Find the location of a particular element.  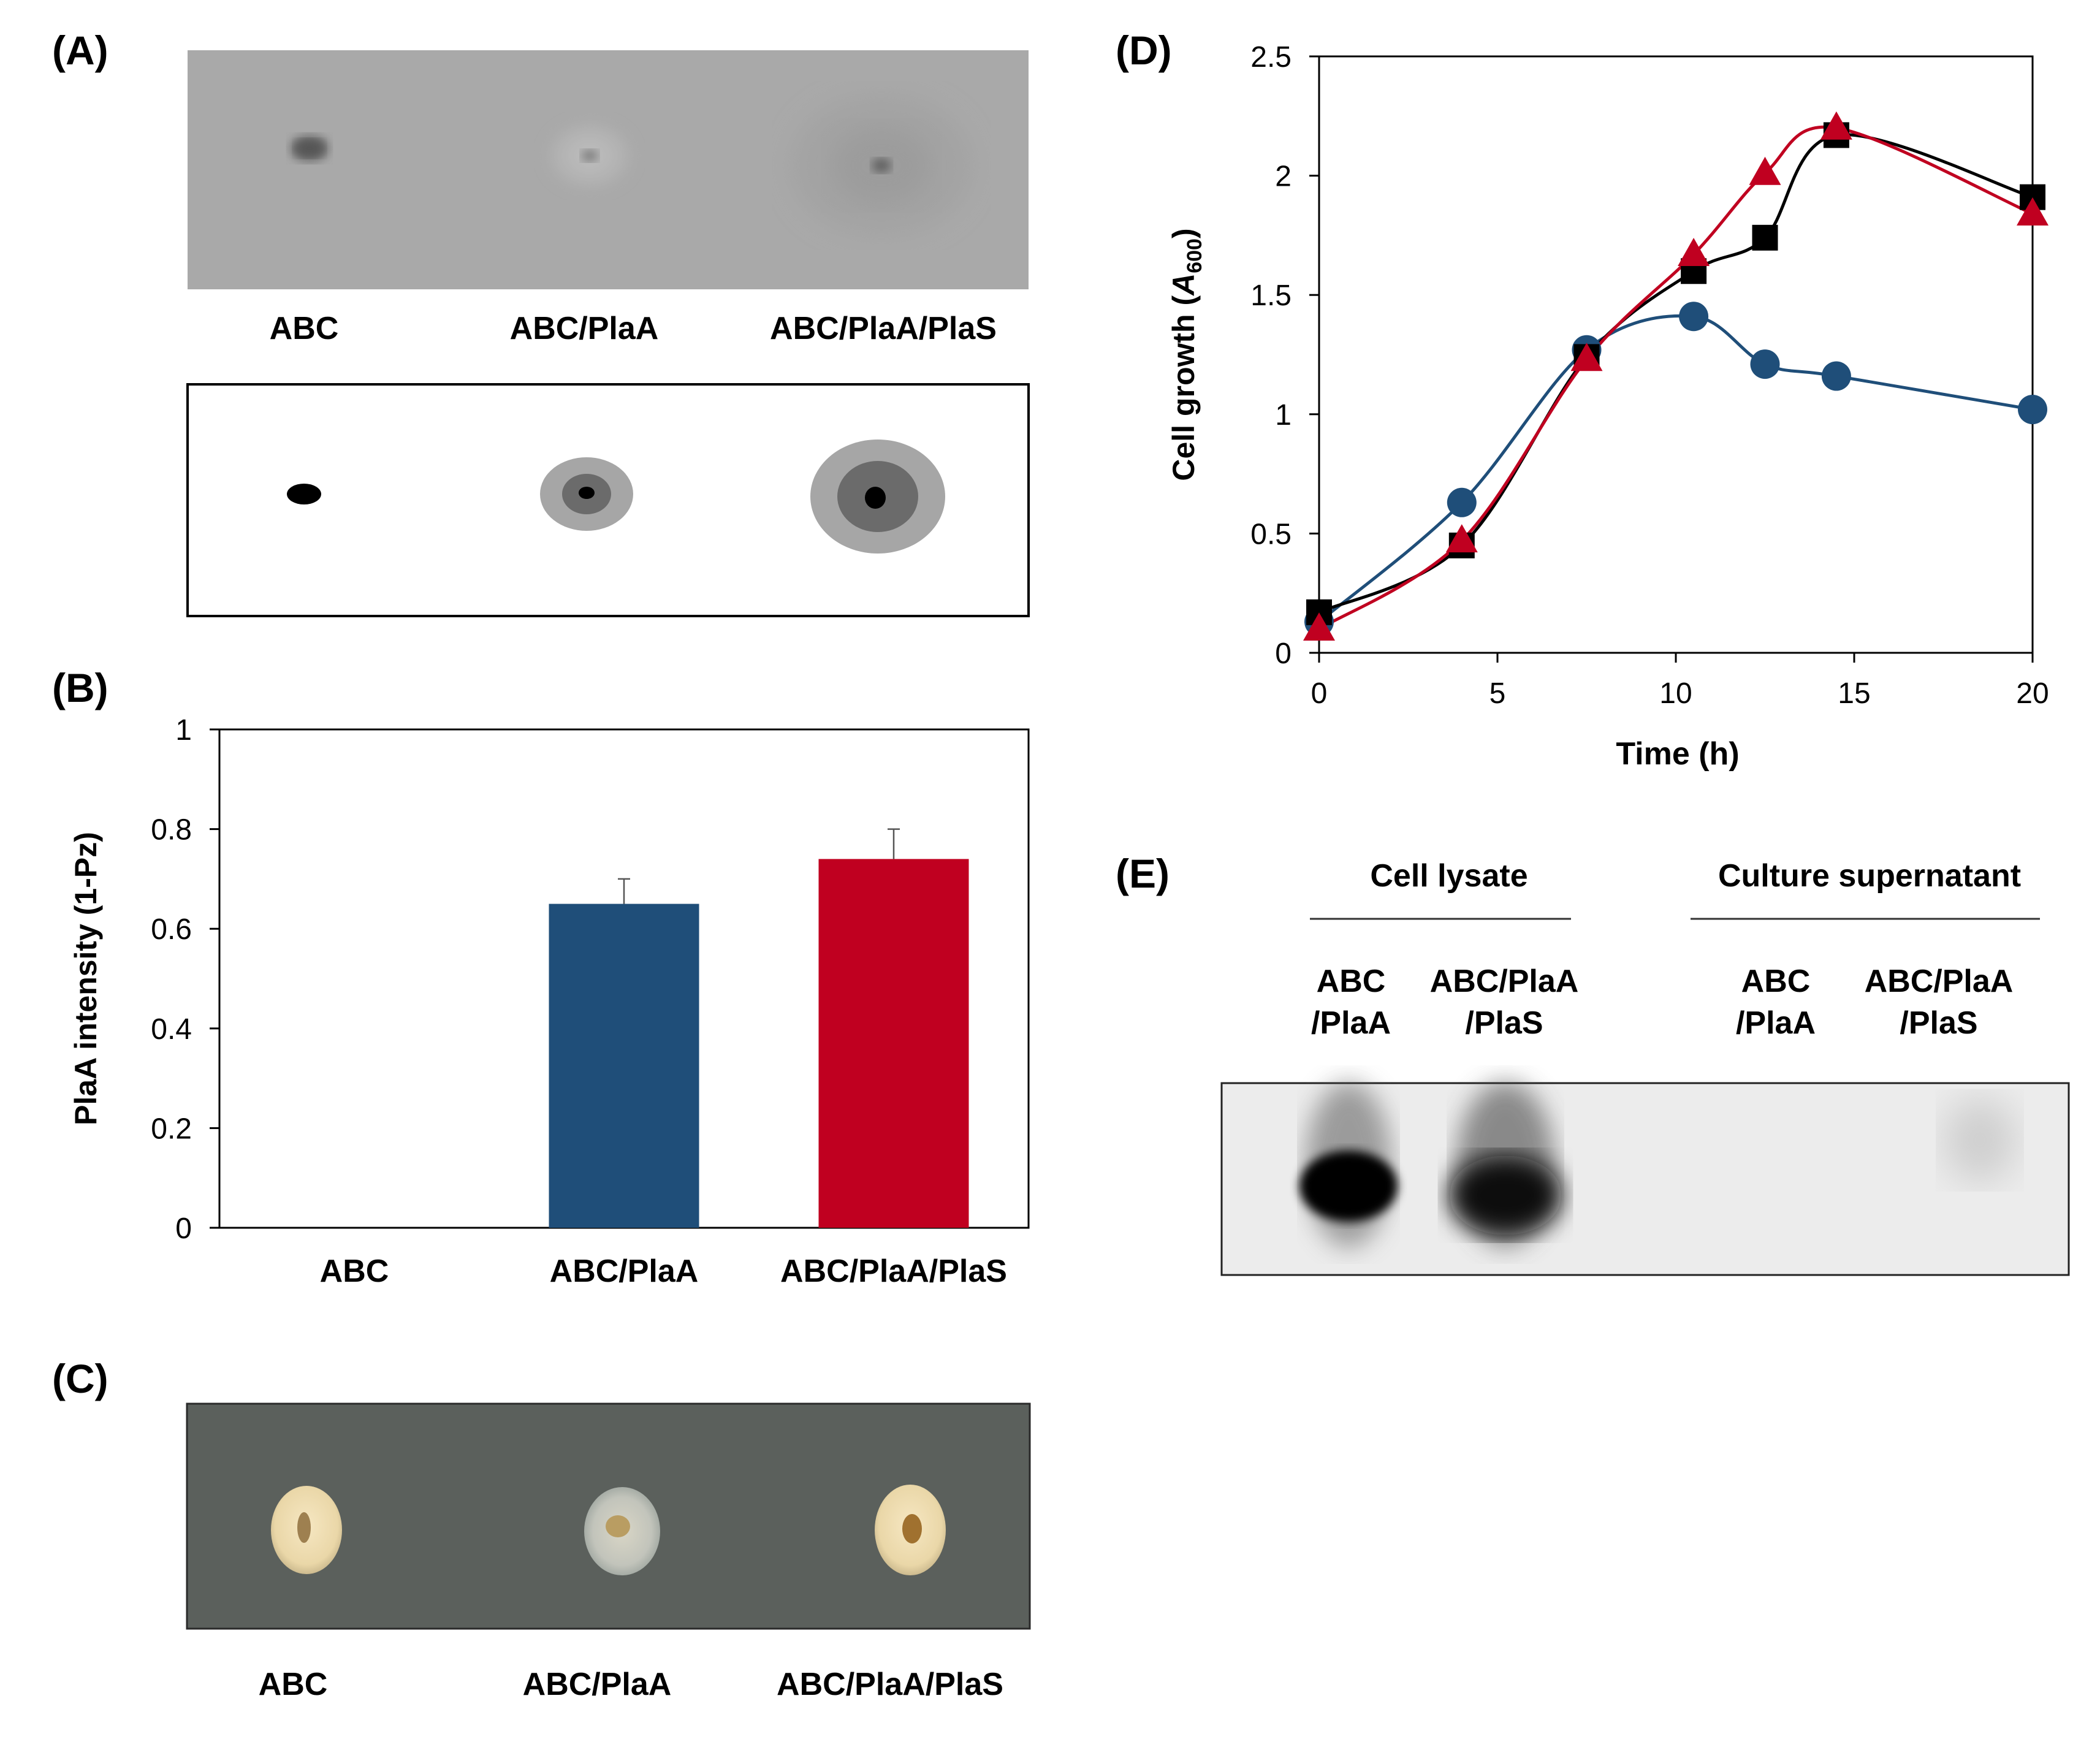

y-tick-label: 0.8 is located at coordinates (172, 830).